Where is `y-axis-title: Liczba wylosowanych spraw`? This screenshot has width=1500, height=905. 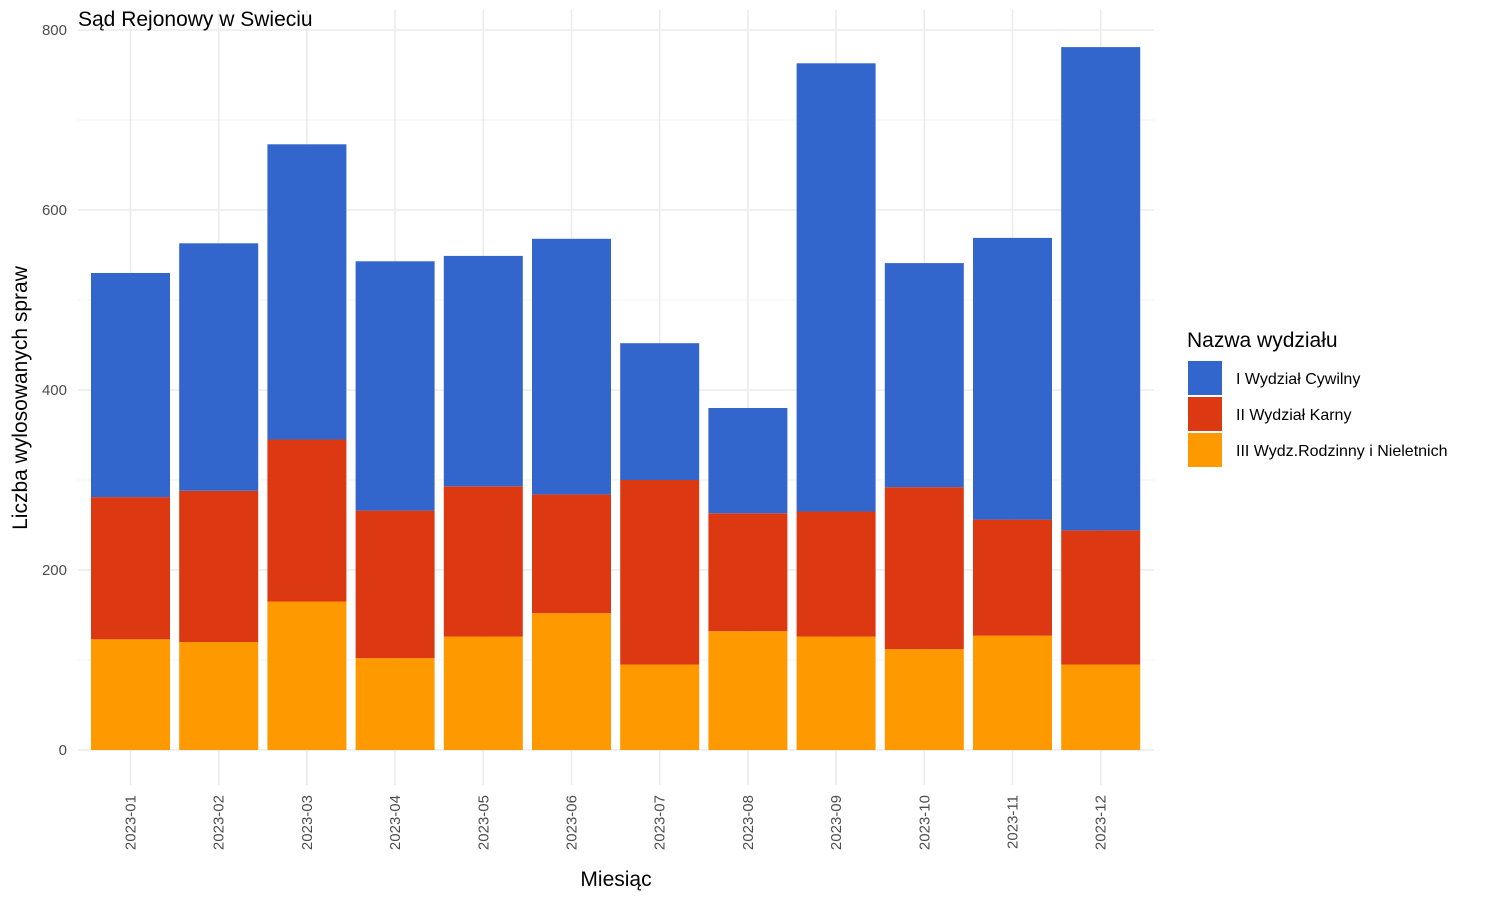
y-axis-title: Liczba wylosowanych spraw is located at coordinates (20, 397).